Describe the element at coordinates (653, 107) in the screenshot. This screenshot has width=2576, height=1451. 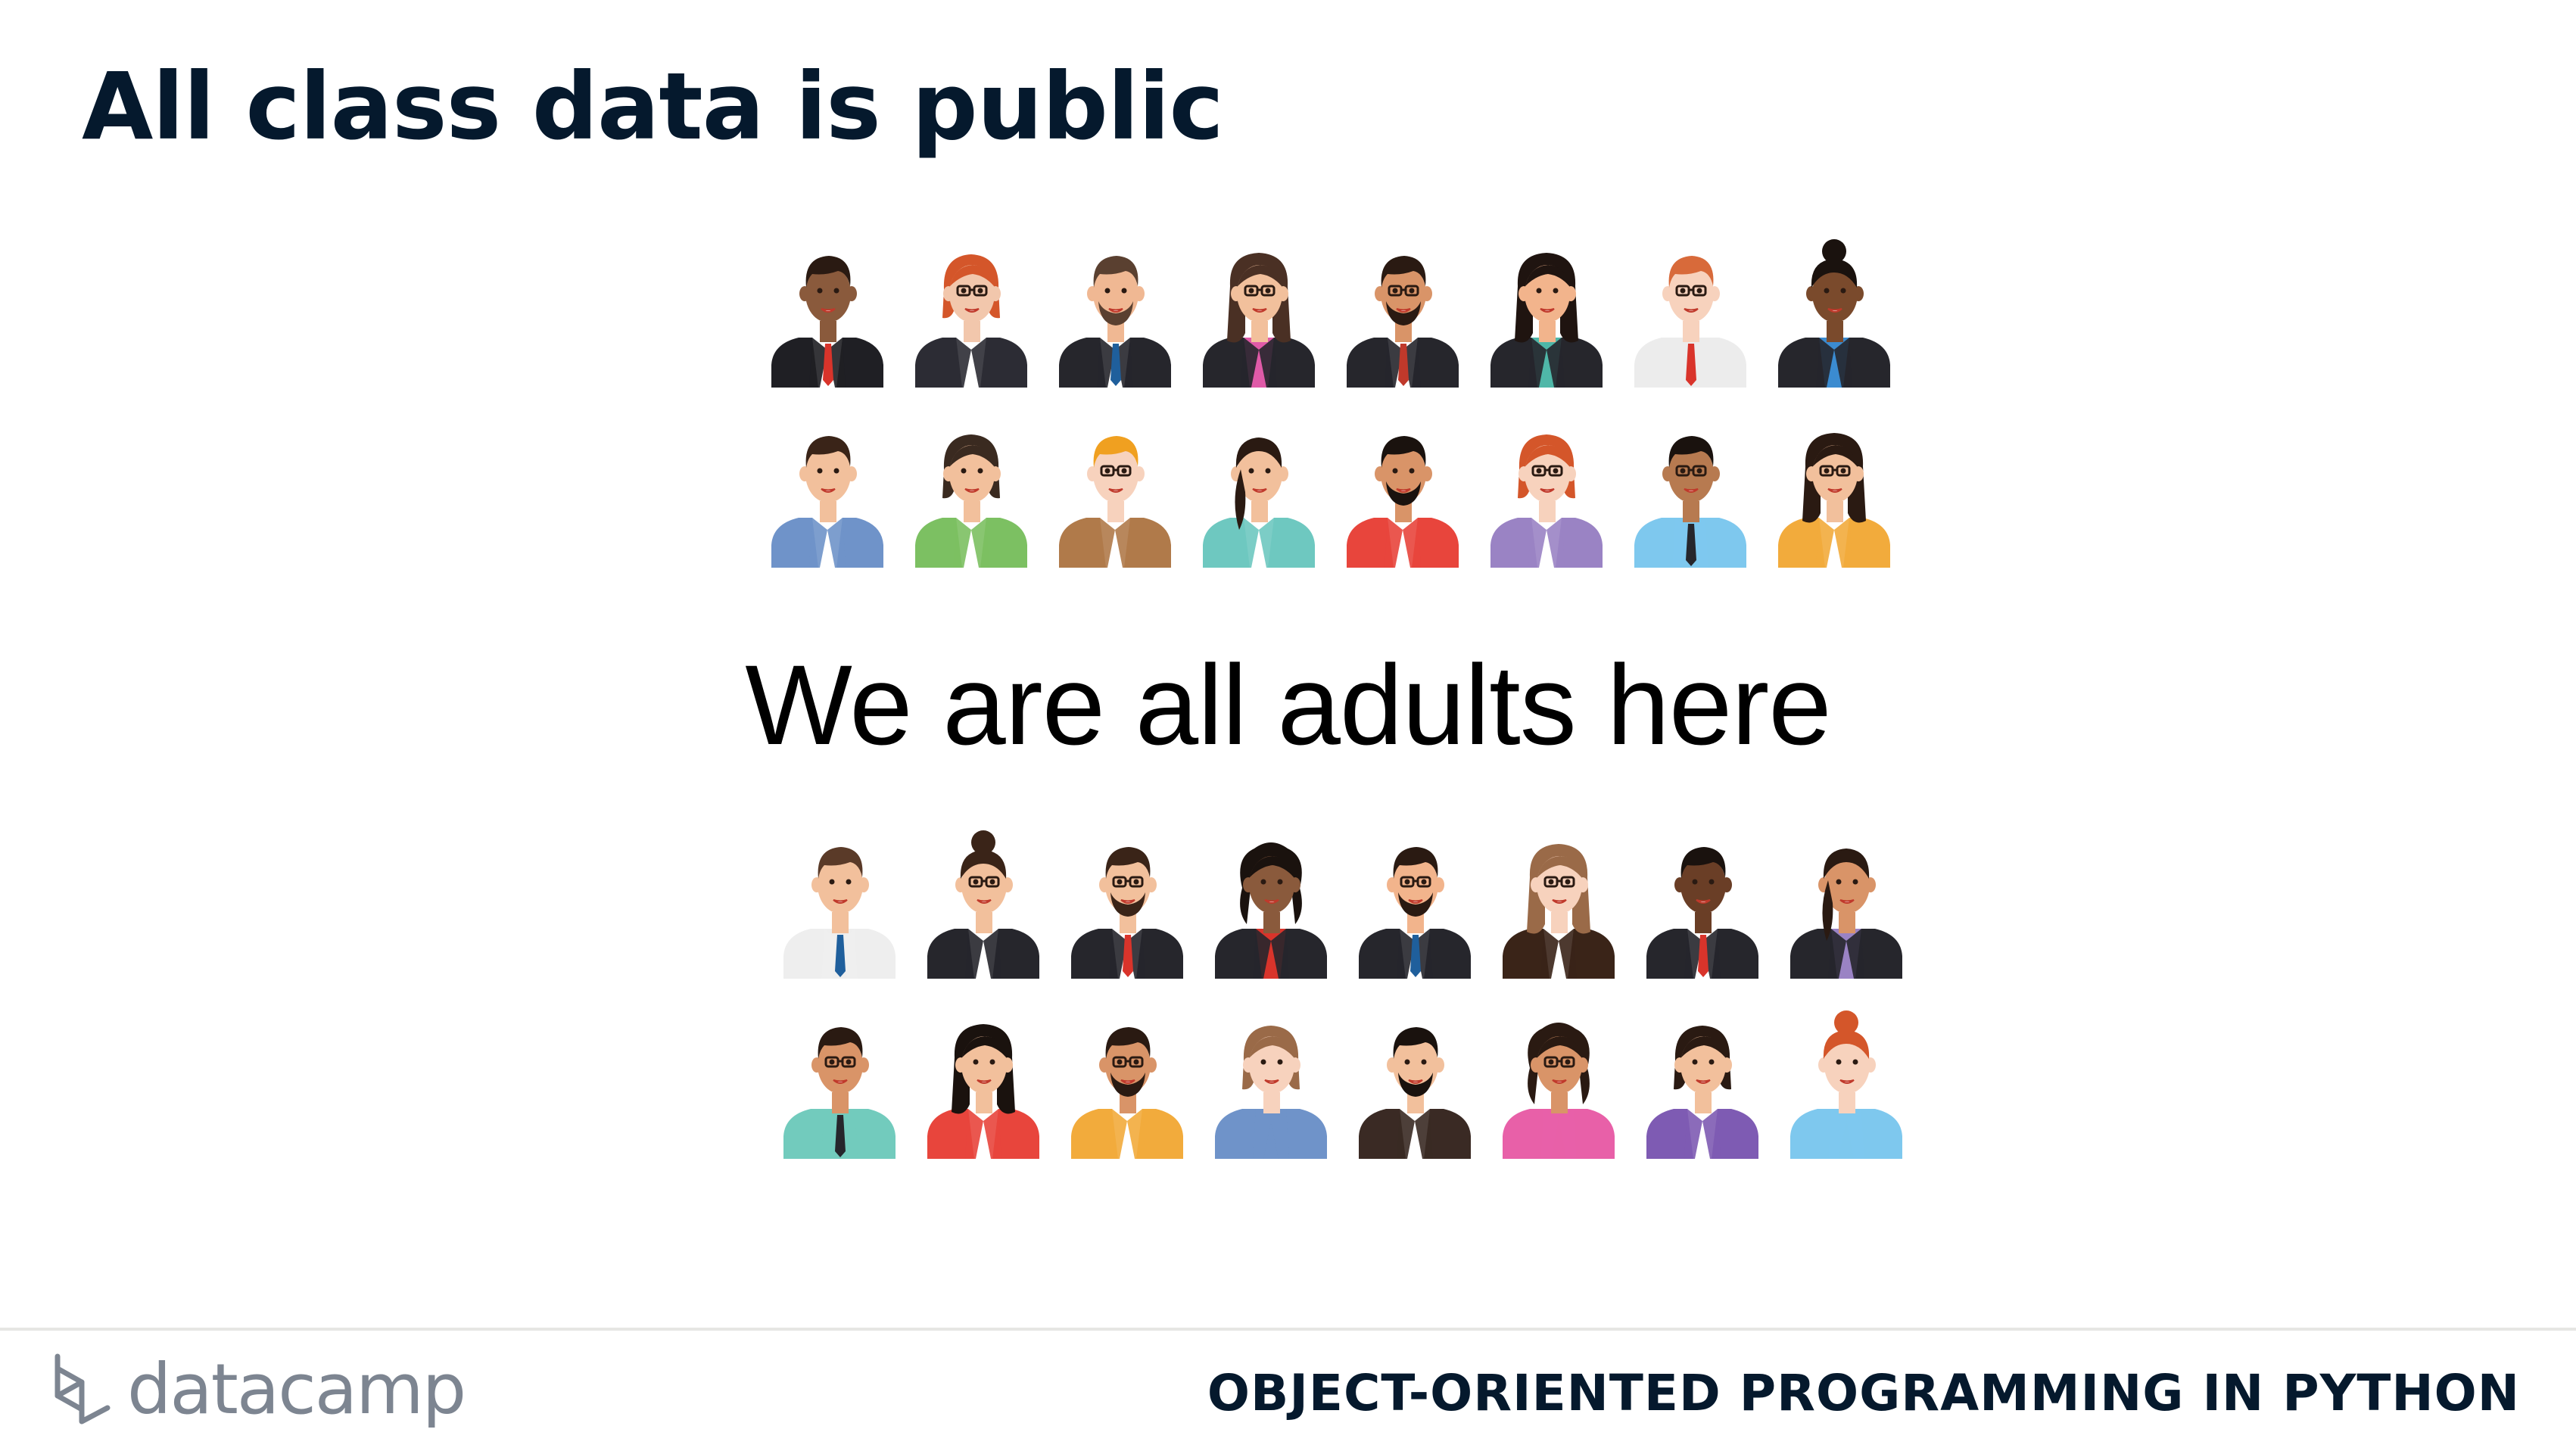
I see `slide-title: All class data is public` at that location.